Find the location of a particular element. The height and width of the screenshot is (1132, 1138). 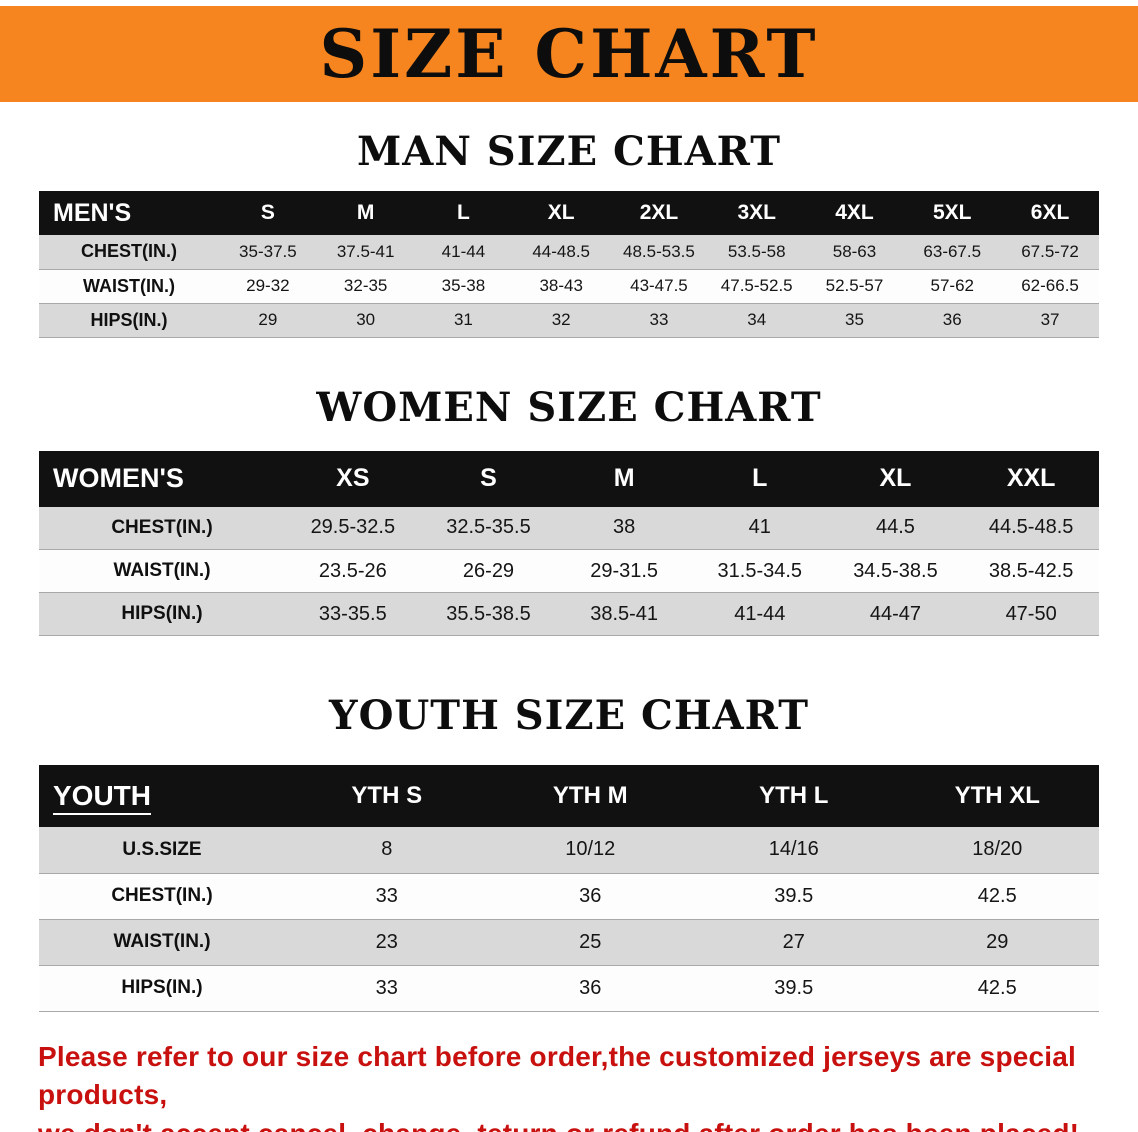

size-column-header: L is located at coordinates (759, 478).